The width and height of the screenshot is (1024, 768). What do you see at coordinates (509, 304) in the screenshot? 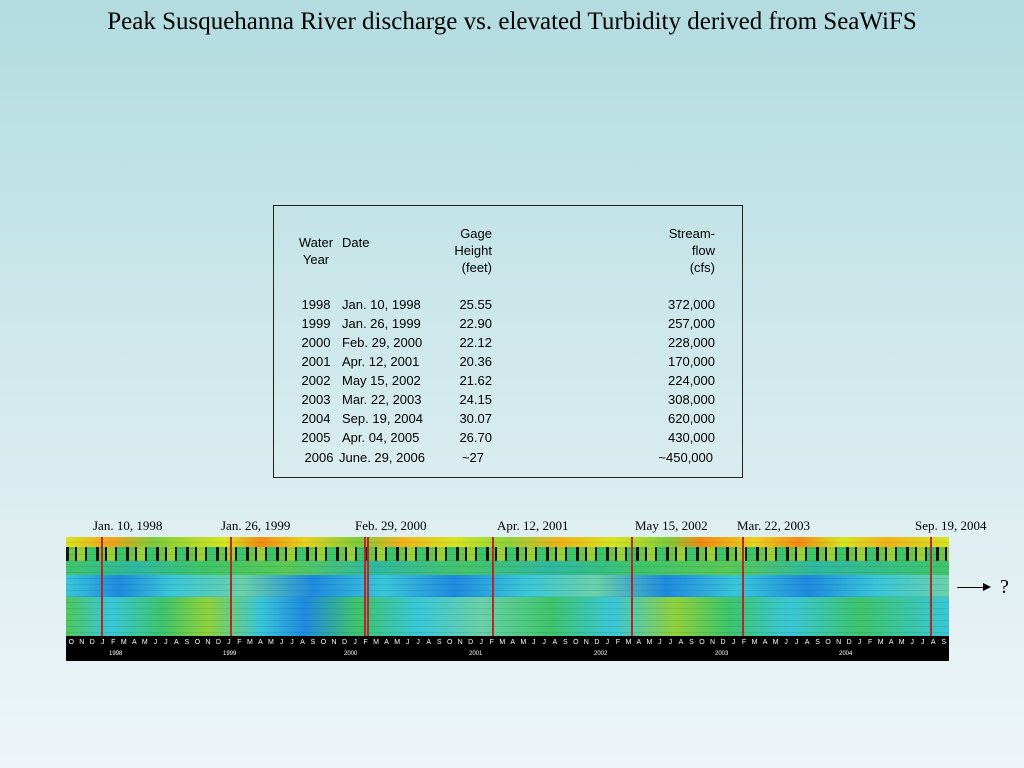
I see `table-row: 1998 Jan. 10, 1998 25.55 372,000` at bounding box center [509, 304].